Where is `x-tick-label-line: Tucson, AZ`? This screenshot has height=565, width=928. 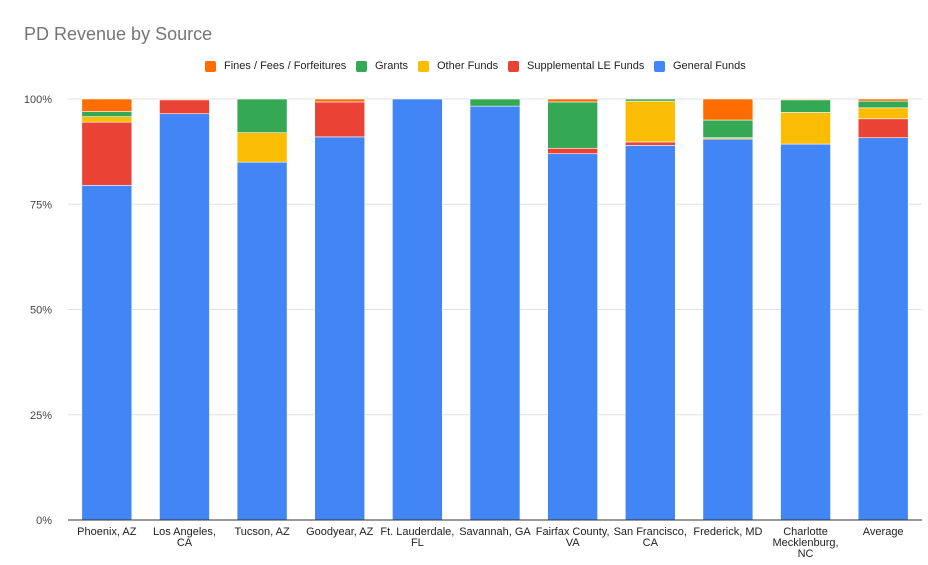
x-tick-label-line: Tucson, AZ is located at coordinates (262, 532).